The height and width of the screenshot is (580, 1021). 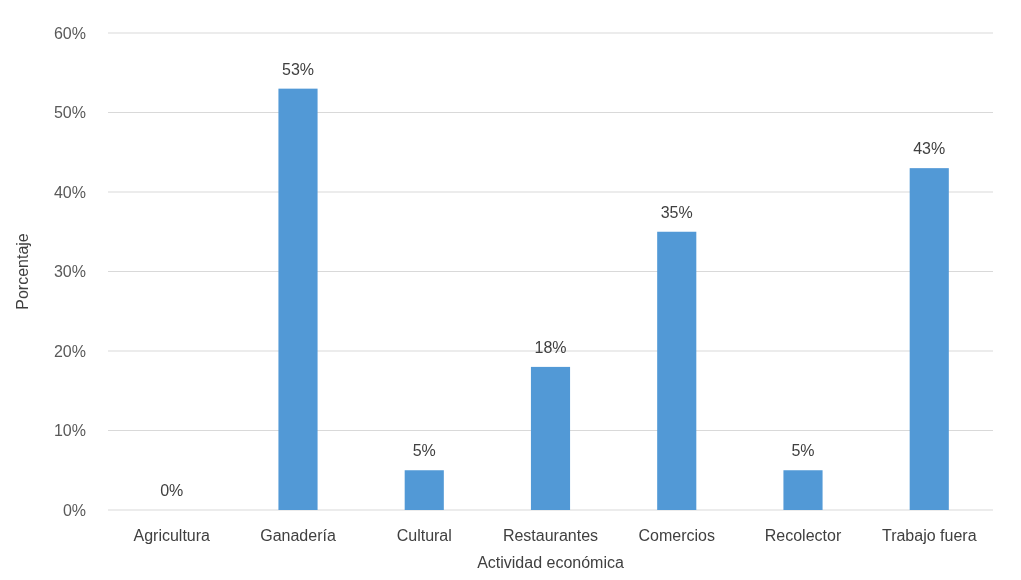 What do you see at coordinates (550, 347) in the screenshot?
I see `data-label: 18%` at bounding box center [550, 347].